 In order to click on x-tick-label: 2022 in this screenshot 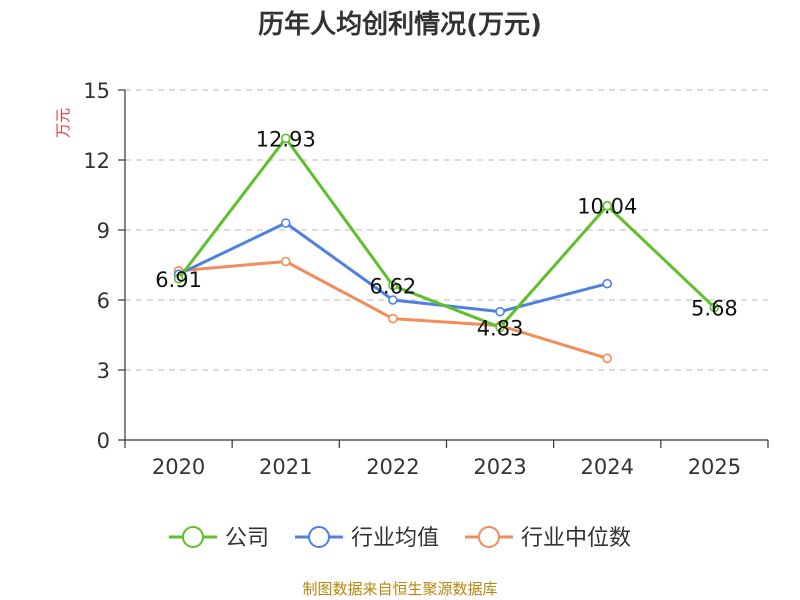, I will do `click(392, 467)`.